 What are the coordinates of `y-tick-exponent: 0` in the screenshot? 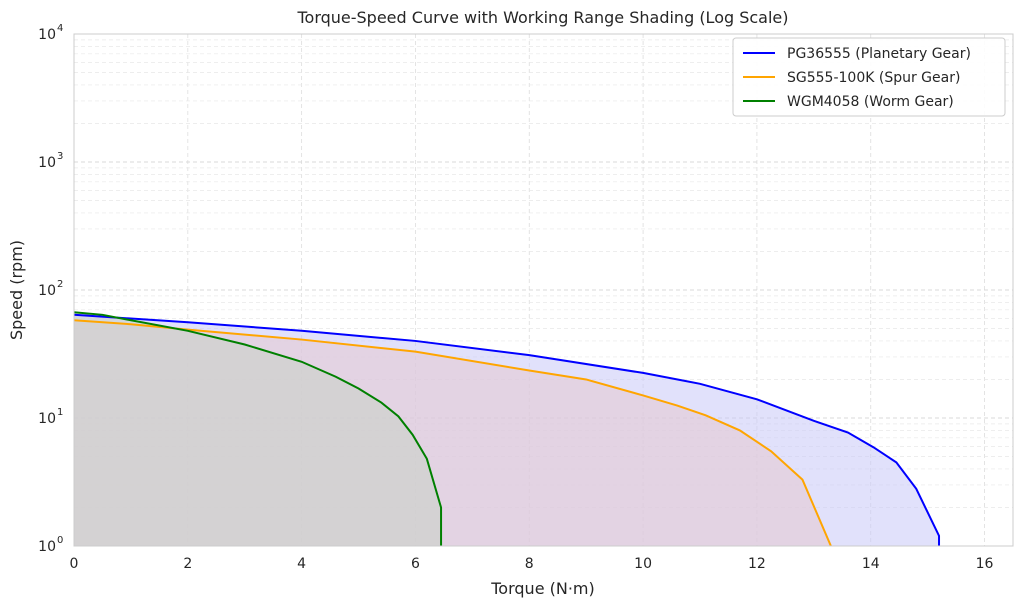 It's located at (60, 540).